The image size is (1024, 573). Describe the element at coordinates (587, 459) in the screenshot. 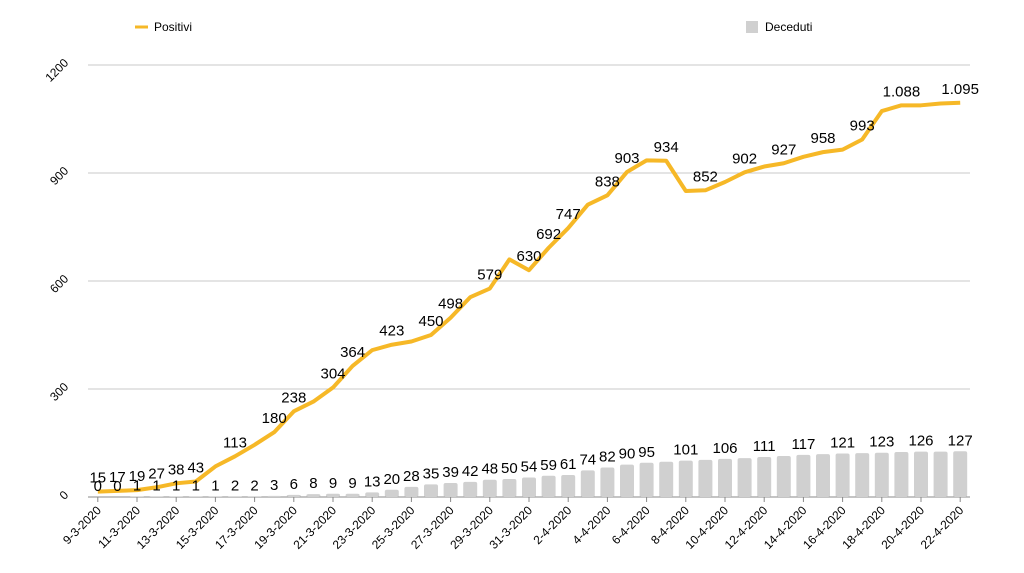

I see `value-label: 74` at that location.